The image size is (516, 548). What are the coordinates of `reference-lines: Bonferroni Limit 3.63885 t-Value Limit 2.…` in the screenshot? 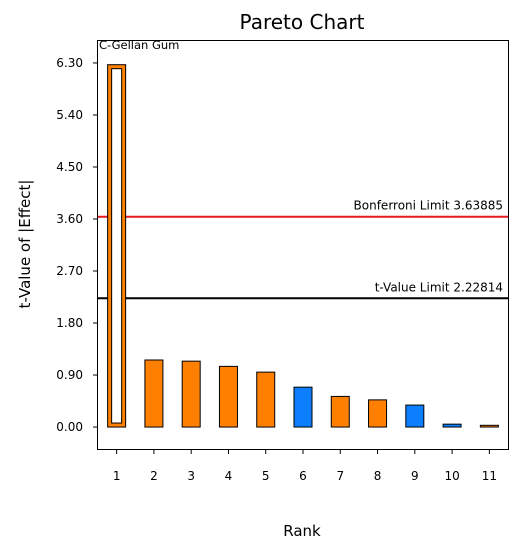 It's located at (303, 249).